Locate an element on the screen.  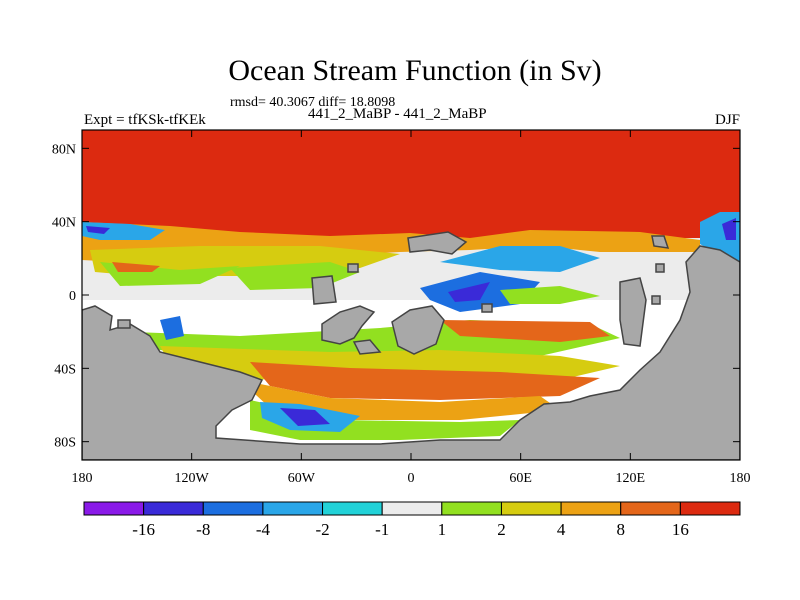
y-tick-label: 0 is located at coordinates (72, 296).